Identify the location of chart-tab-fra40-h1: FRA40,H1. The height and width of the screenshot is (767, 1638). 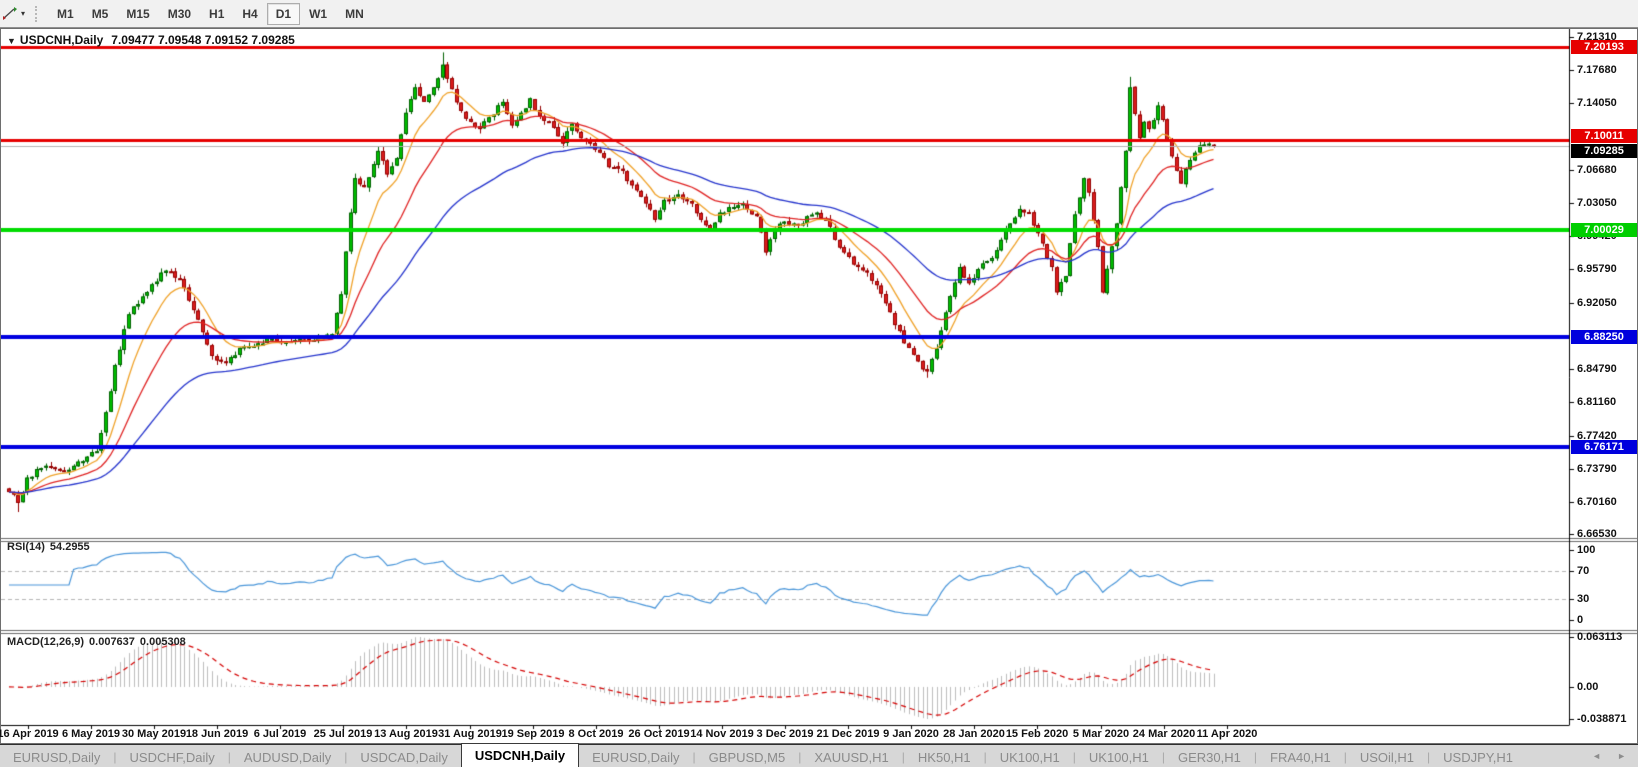
(1300, 757).